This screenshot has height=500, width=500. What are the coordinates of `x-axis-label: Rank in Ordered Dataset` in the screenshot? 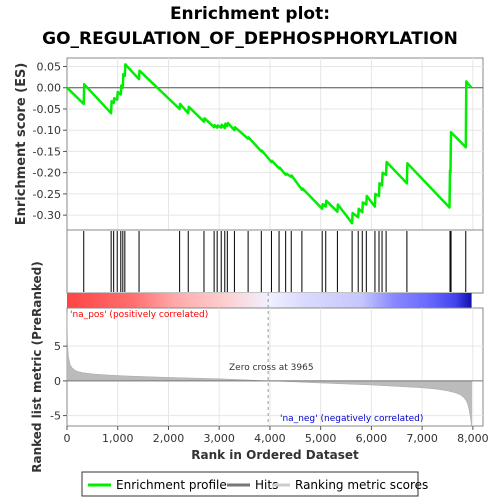 It's located at (275, 455).